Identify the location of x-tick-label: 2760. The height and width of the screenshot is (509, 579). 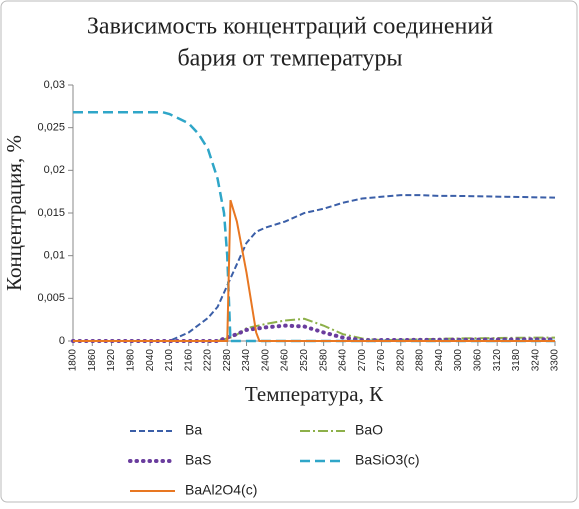
(381, 360).